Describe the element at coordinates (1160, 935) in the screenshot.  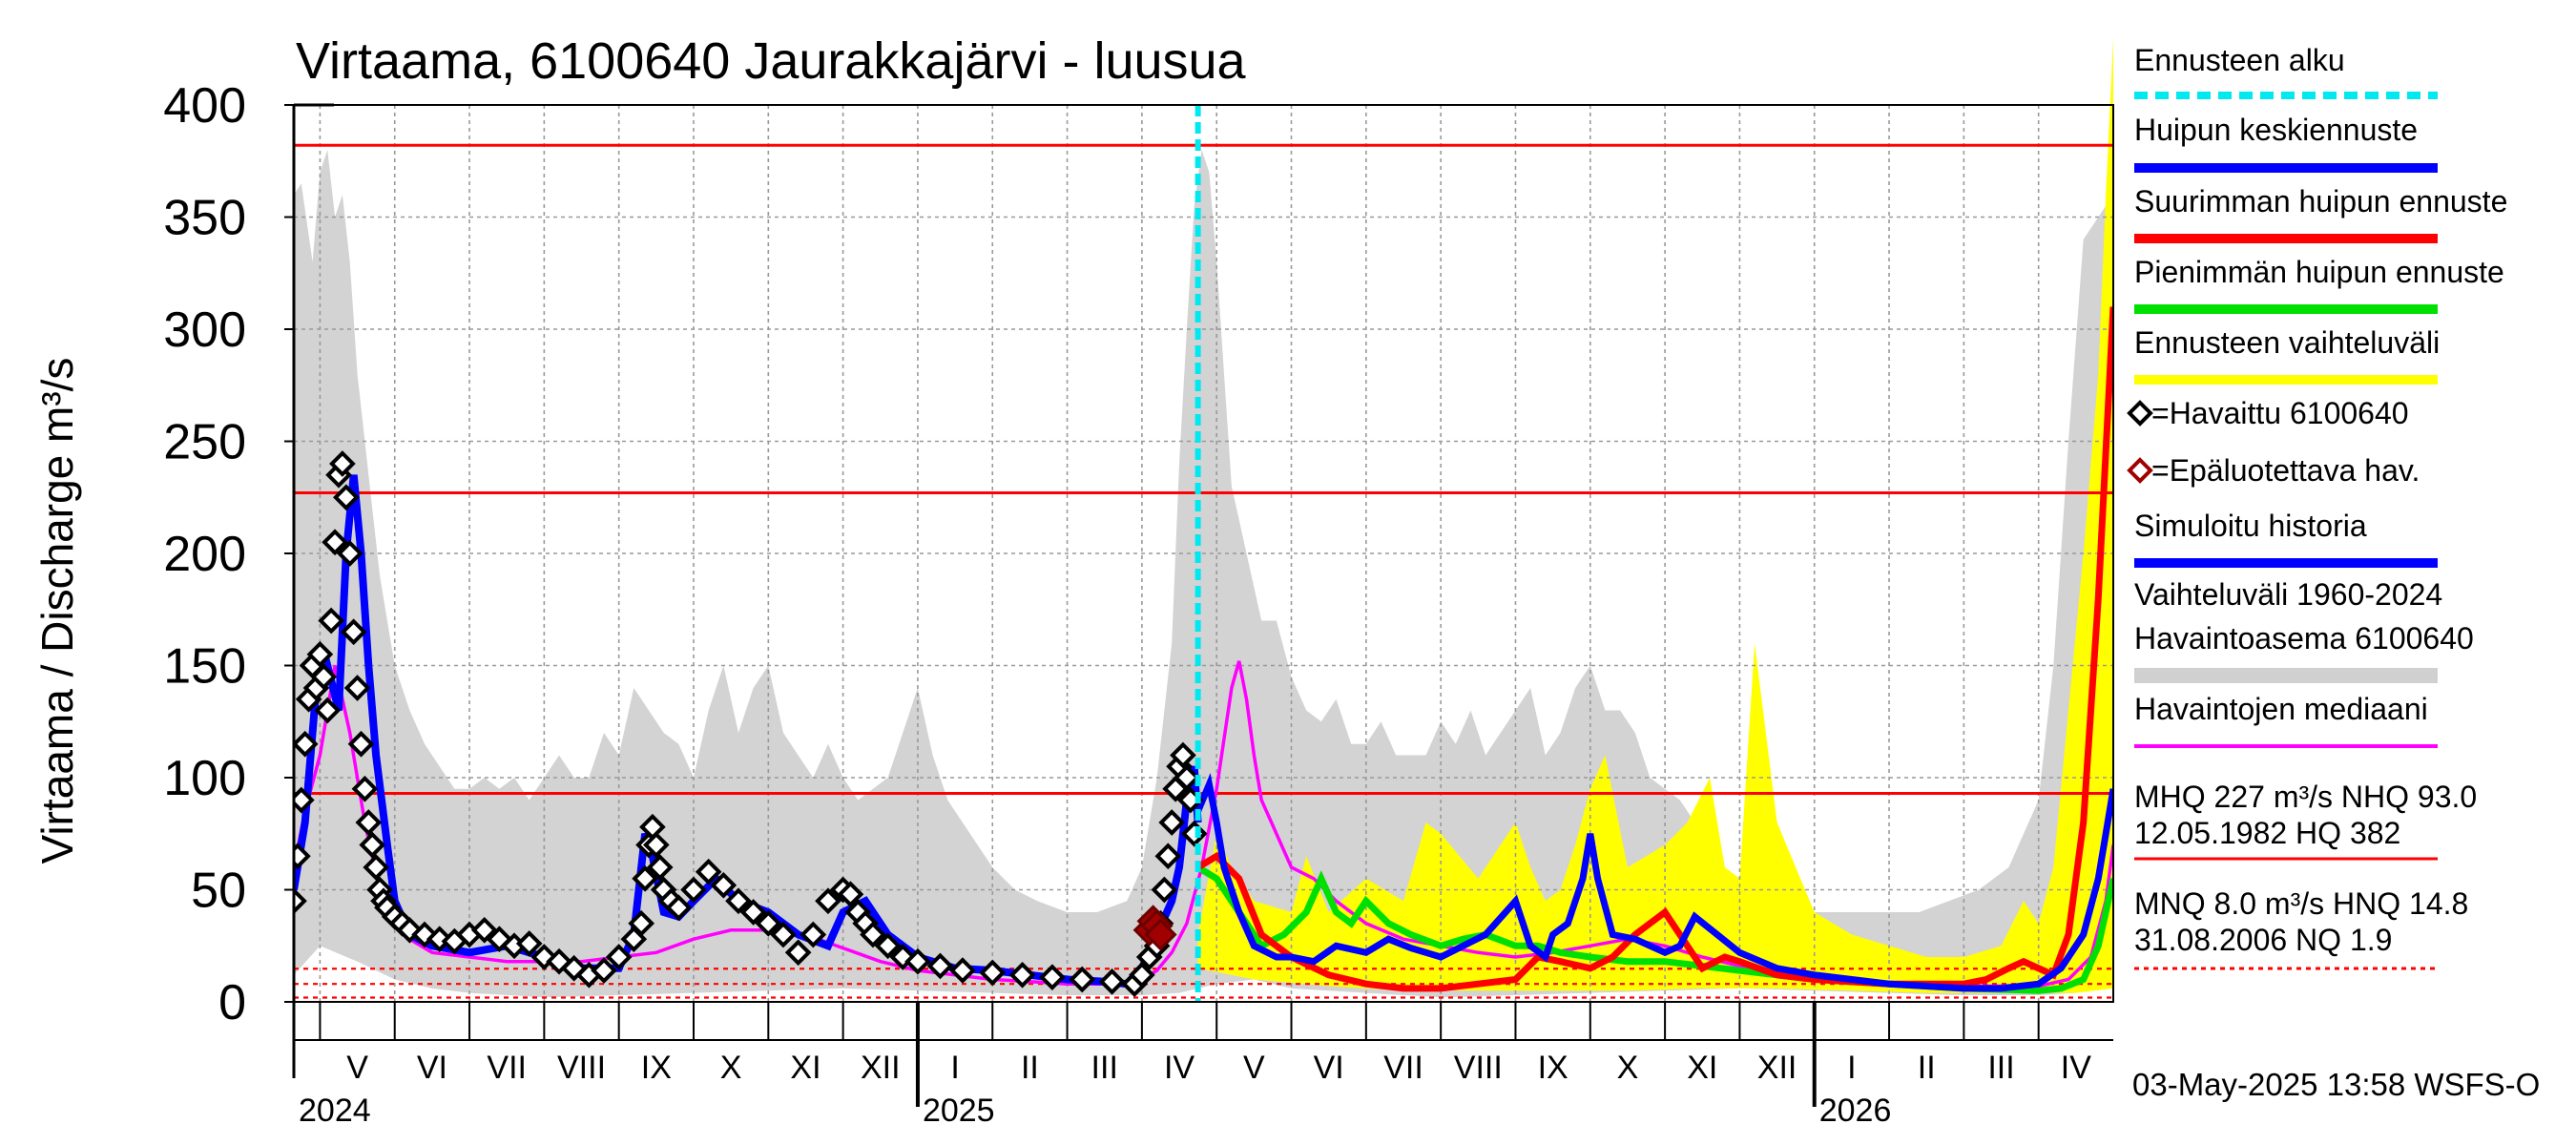
I see `unreliable-point` at that location.